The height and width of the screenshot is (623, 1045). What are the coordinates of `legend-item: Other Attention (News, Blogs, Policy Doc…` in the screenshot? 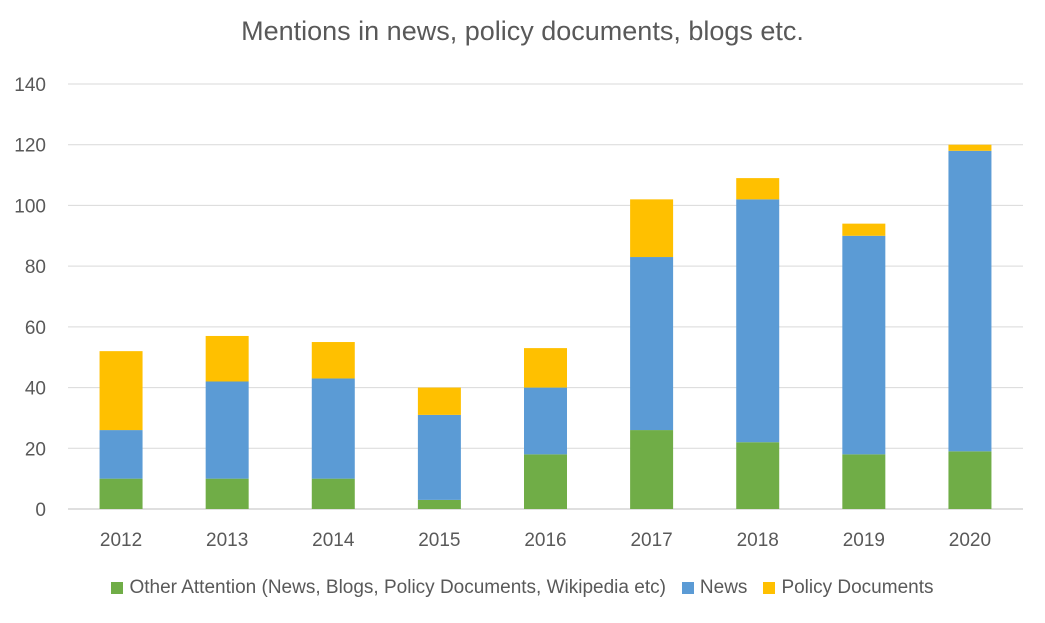 It's located at (388, 588).